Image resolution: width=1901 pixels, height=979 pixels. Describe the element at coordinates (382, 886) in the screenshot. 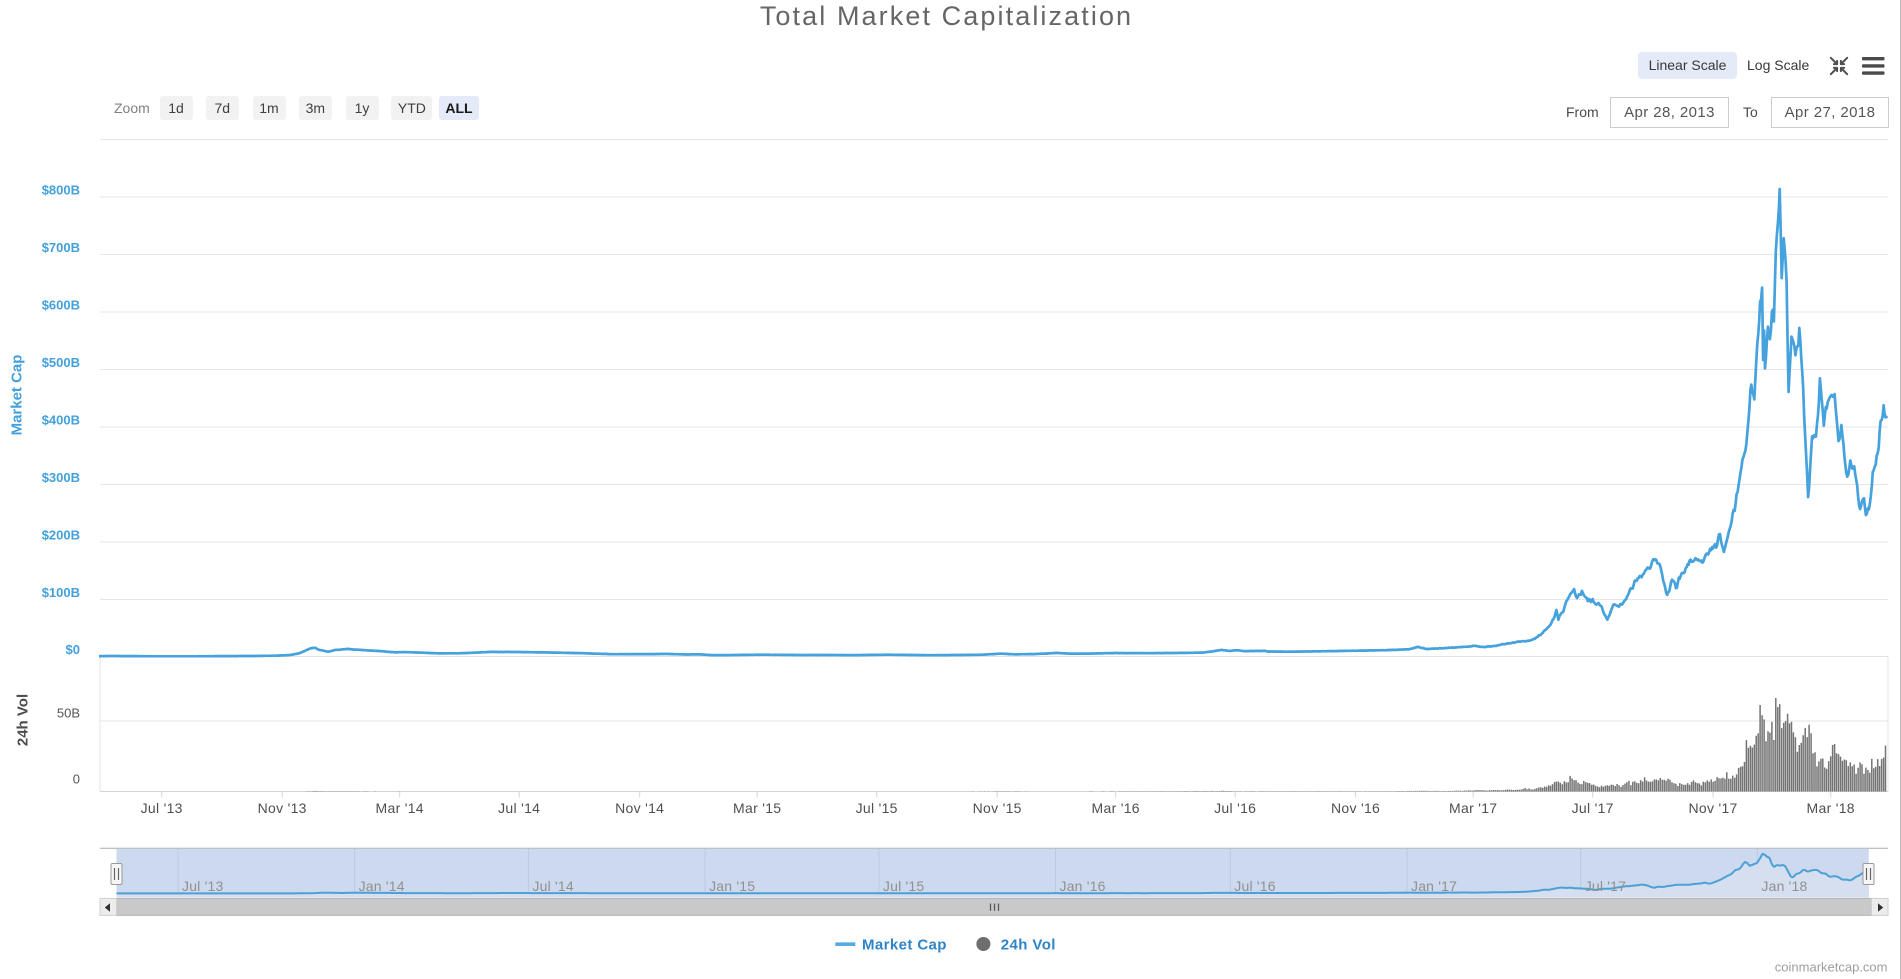

I see `svg-text: Jan '14` at that location.